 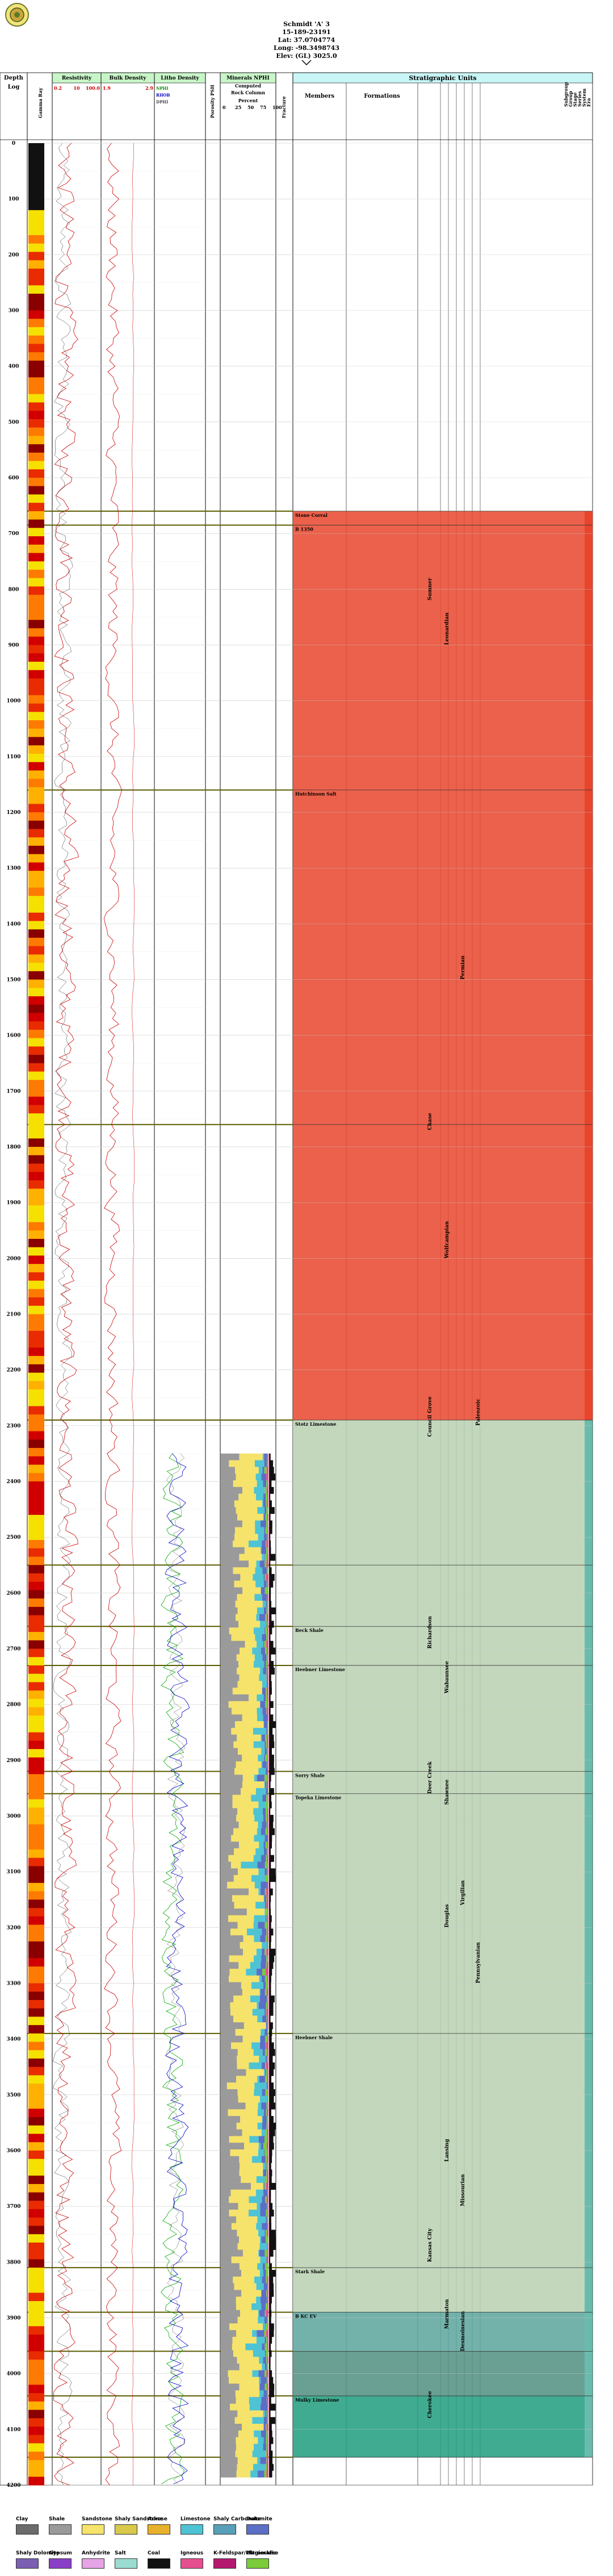 I want to click on depth-tick: 600, so click(x=14, y=478).